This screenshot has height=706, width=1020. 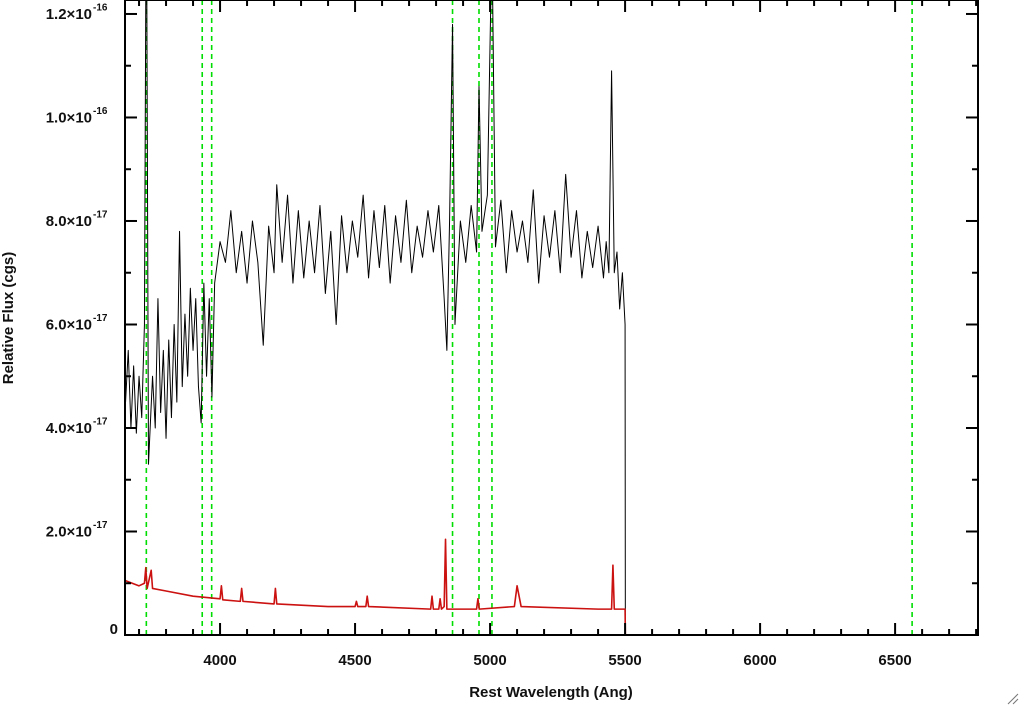 What do you see at coordinates (551, 692) in the screenshot?
I see `x-axis-label: Rest Wavelength (Ang)` at bounding box center [551, 692].